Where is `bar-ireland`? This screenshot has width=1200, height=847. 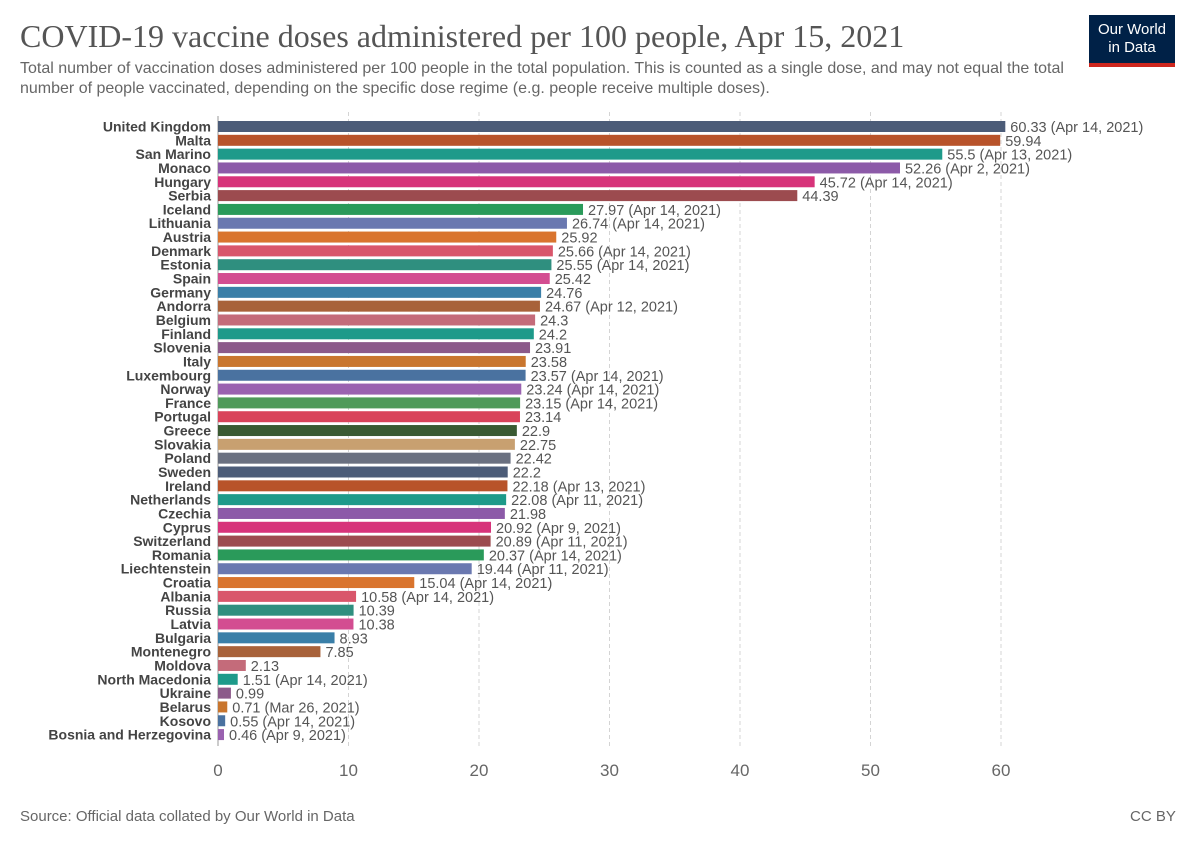 bar-ireland is located at coordinates (363, 486).